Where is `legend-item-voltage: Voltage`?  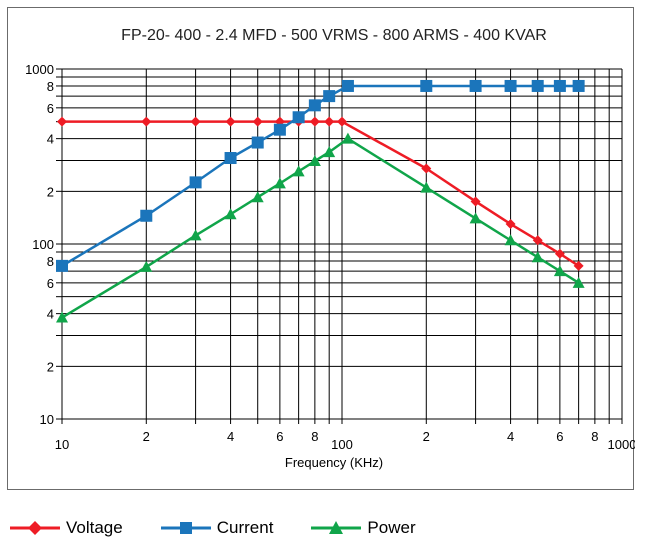 legend-item-voltage: Voltage is located at coordinates (66, 528).